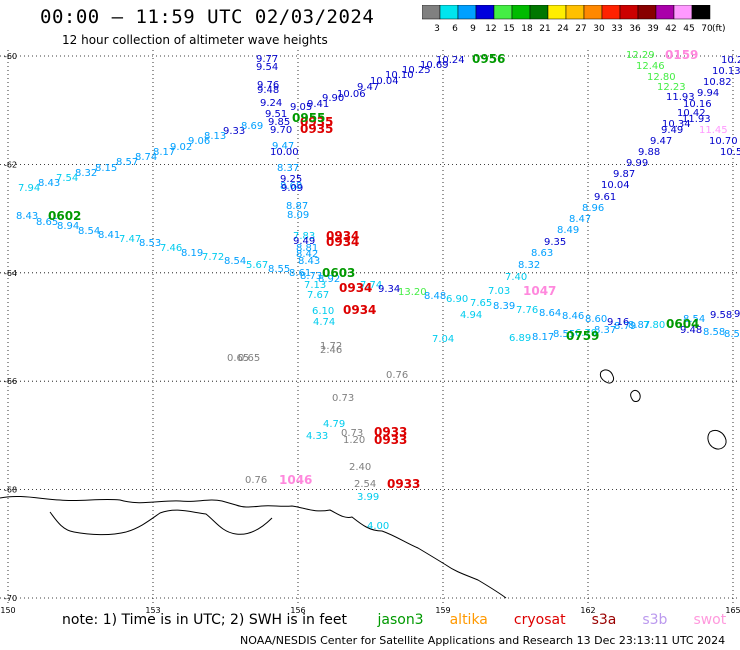 The height and width of the screenshot is (650, 740). I want to click on swh-label: 9.49, so click(304, 241).